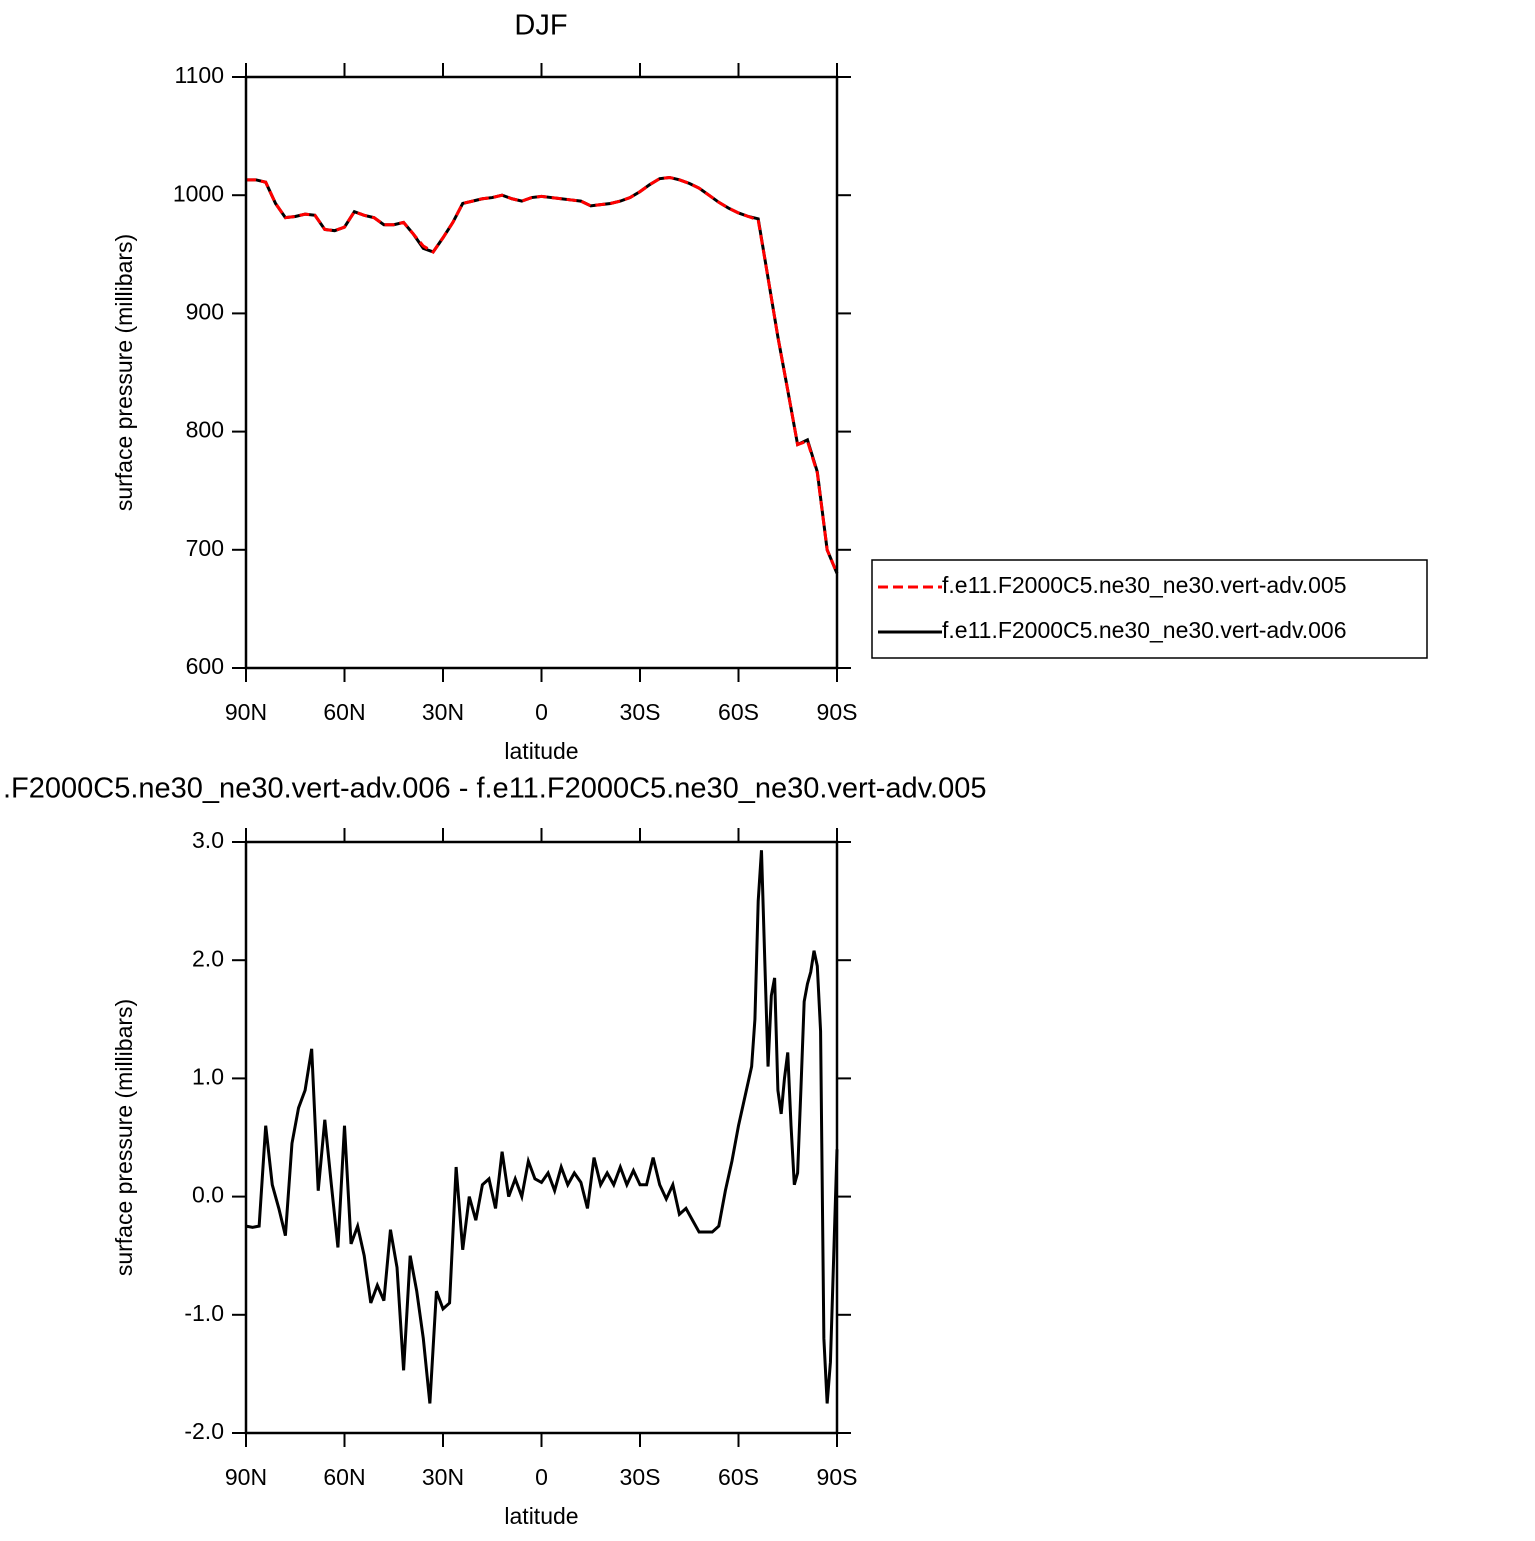 This screenshot has height=1541, width=1535. I want to click on y-tick-label: 800, so click(205, 430).